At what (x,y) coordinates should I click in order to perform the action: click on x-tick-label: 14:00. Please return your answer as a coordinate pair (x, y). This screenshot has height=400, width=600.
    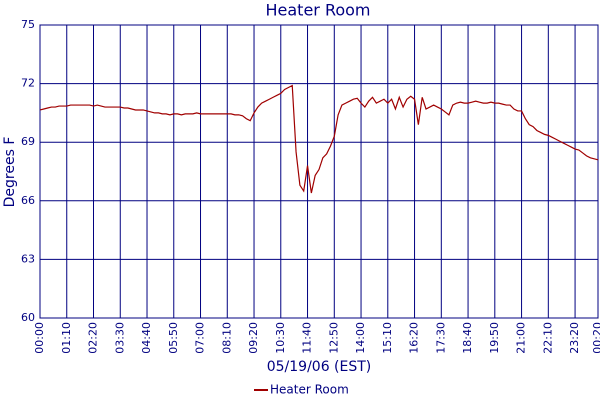
    Looking at the image, I should click on (360, 338).